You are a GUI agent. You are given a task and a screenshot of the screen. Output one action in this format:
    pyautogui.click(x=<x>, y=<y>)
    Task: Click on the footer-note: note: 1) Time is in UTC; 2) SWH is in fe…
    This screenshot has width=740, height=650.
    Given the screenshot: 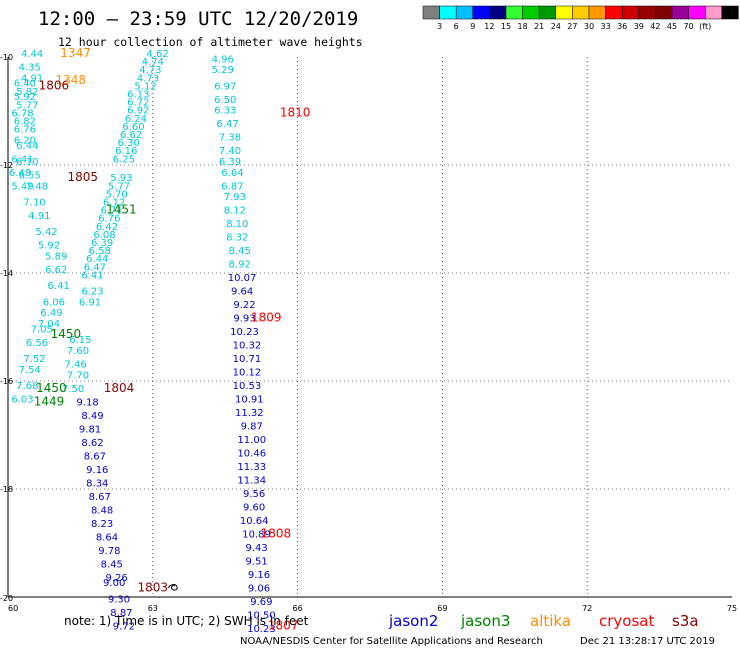 What is the action you would take?
    pyautogui.click(x=186, y=621)
    